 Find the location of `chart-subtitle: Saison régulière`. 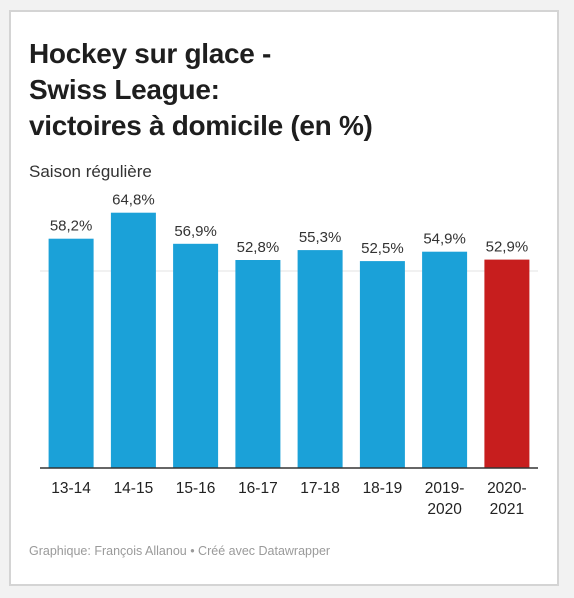

chart-subtitle: Saison régulière is located at coordinates (90, 171).